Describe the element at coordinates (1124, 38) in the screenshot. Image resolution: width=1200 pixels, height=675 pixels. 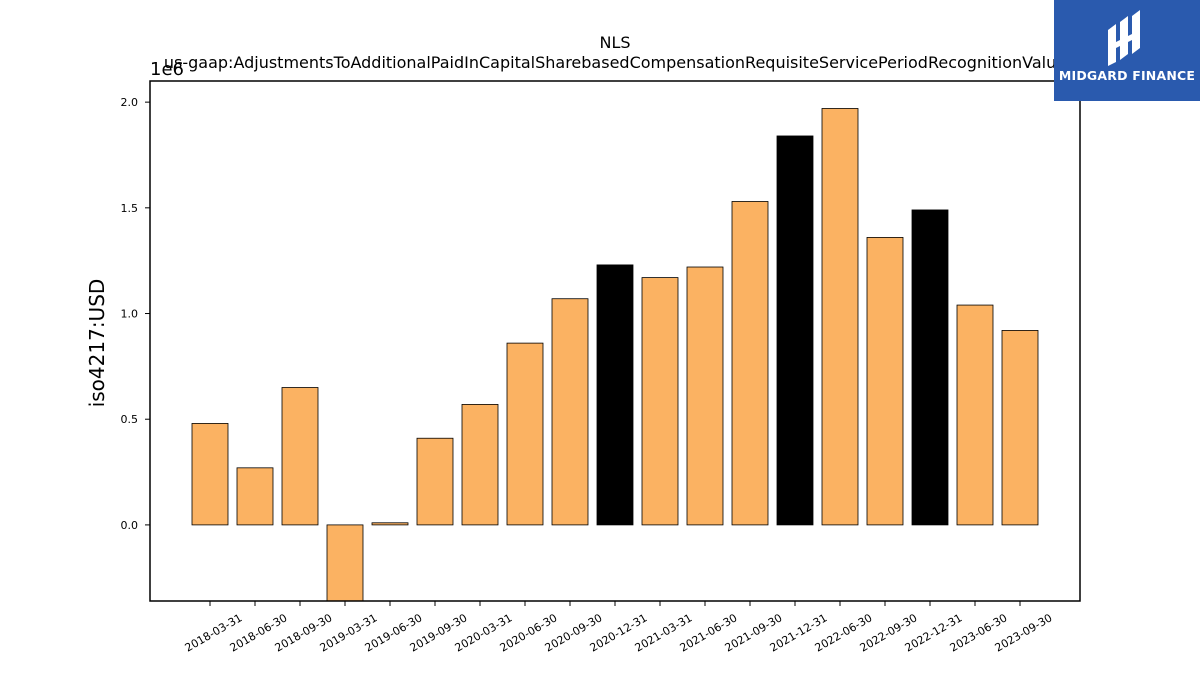
I see `logo-mark-icon` at that location.